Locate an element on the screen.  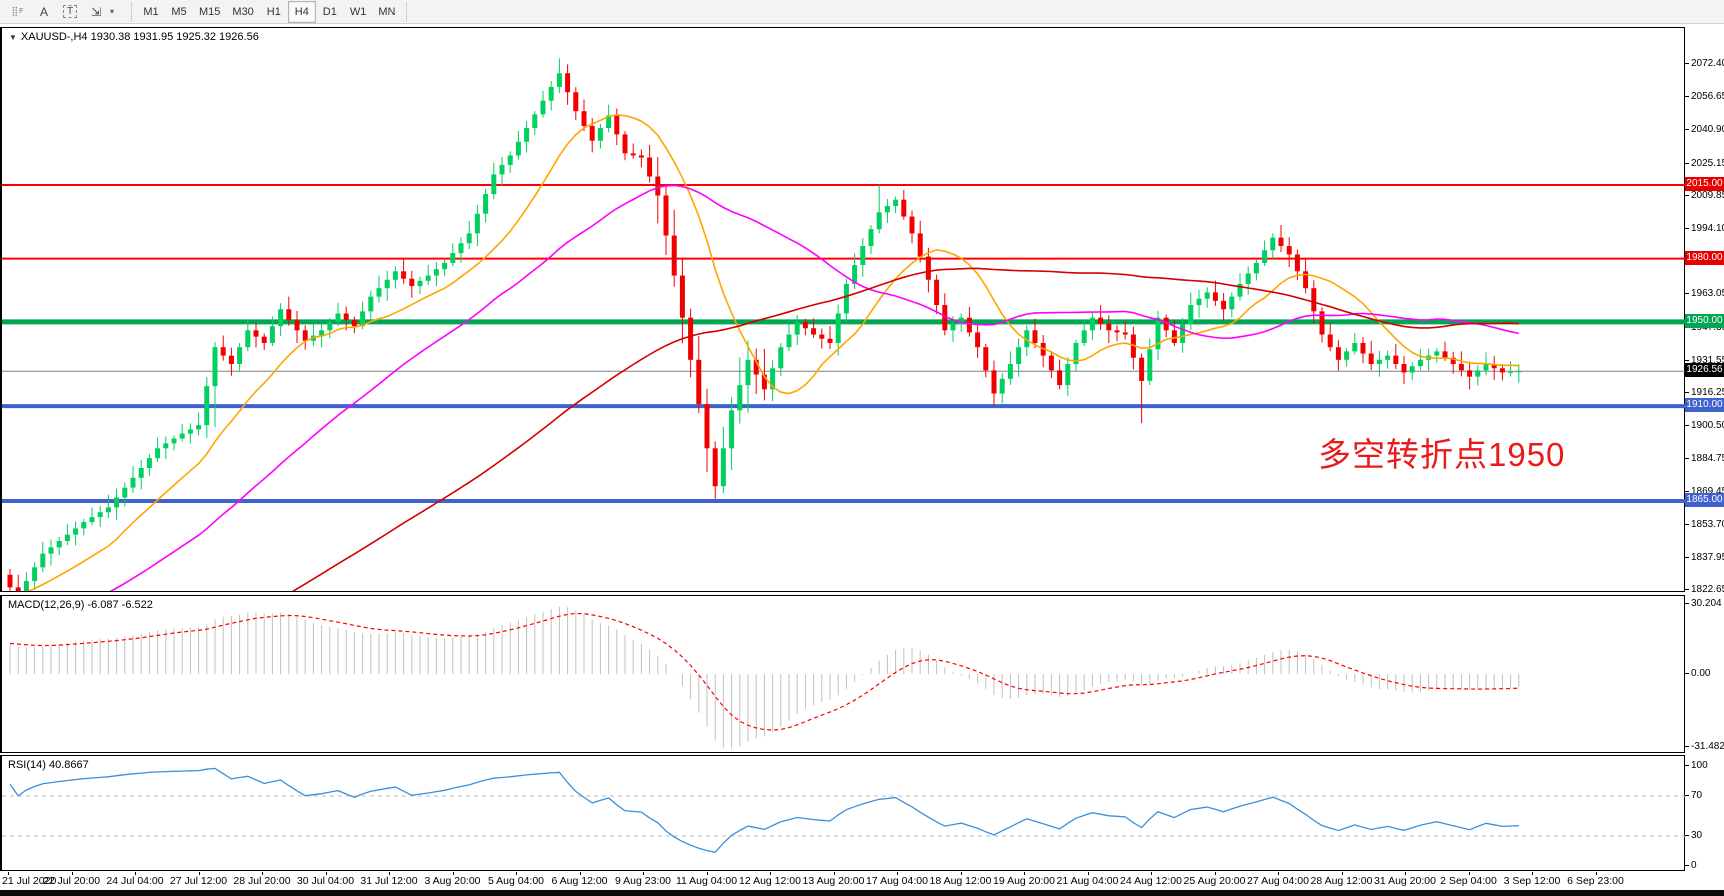
time-label: 17 Aug 04:00 is located at coordinates (897, 881).